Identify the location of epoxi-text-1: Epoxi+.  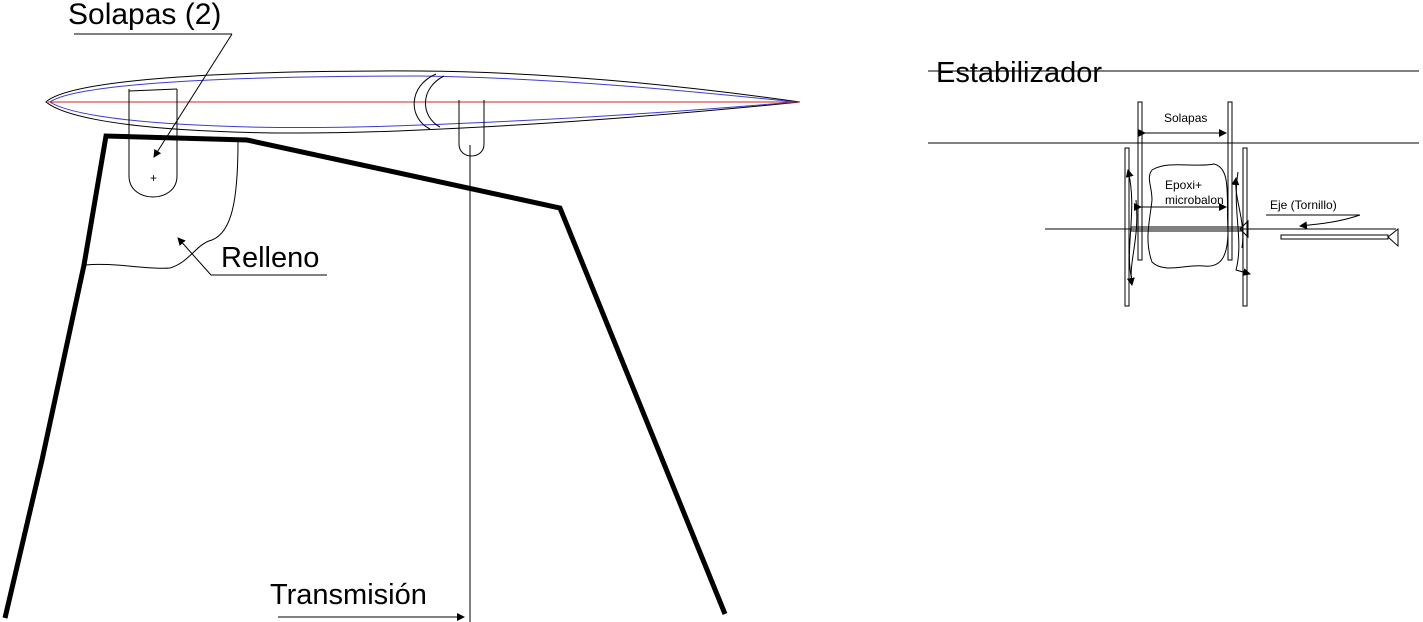
(1183, 185).